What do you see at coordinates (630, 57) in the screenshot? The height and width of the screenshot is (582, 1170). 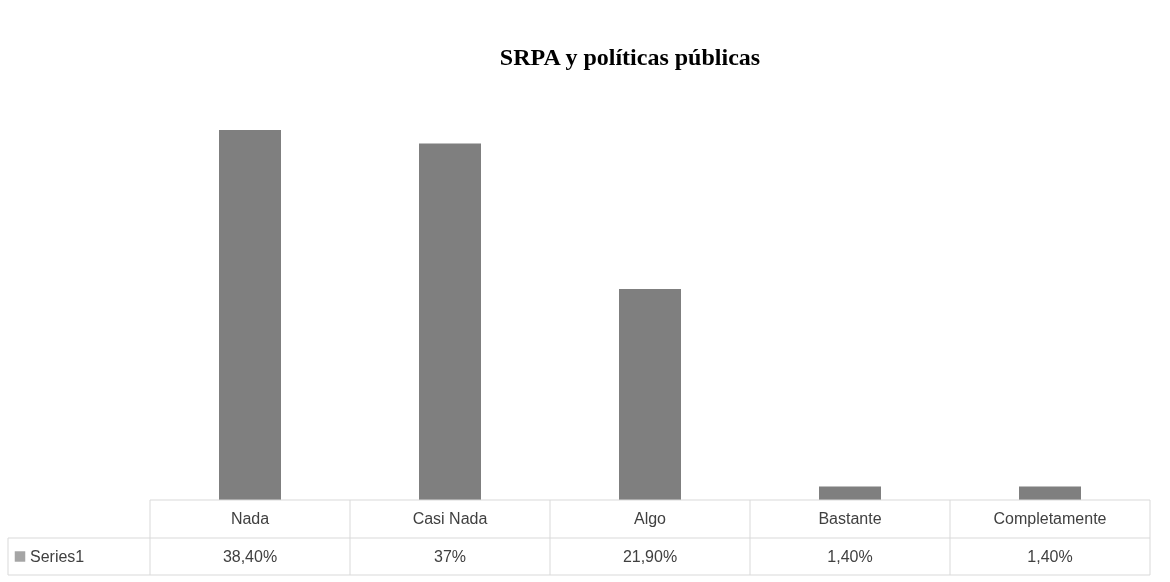 I see `chart-title: SRPA y políticas públicas` at bounding box center [630, 57].